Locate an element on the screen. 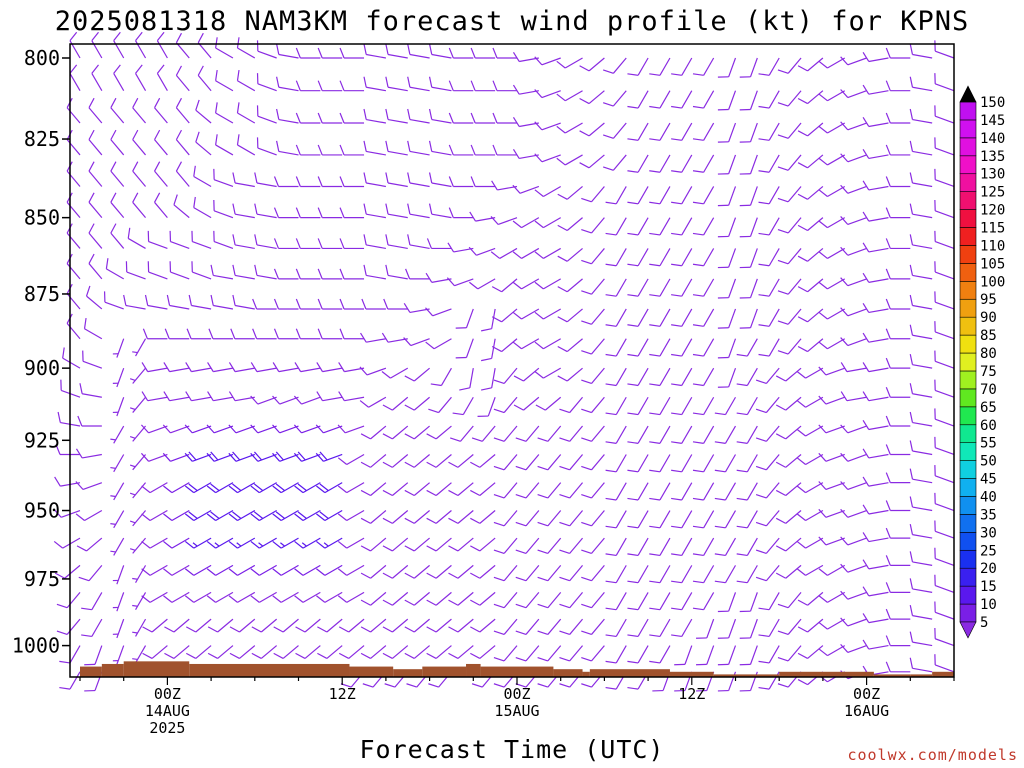  color-bar-label: 85 is located at coordinates (988, 336).